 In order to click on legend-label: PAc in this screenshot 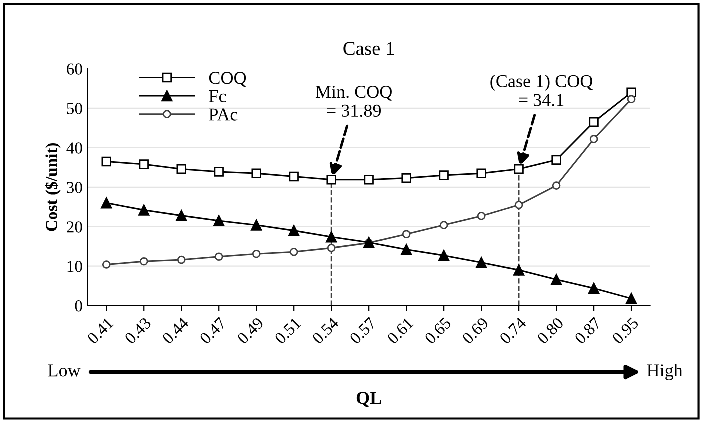, I will do `click(223, 114)`.